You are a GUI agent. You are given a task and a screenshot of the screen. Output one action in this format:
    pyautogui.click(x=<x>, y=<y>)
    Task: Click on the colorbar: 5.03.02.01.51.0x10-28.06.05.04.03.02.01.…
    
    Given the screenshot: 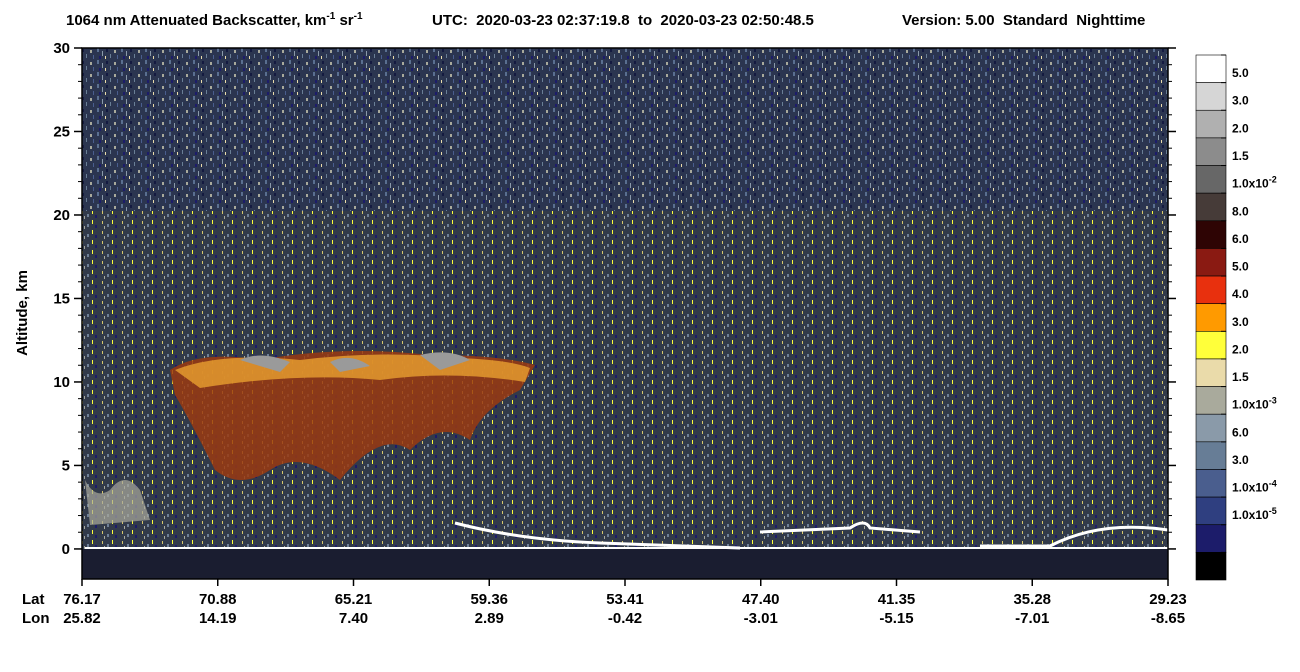 What is the action you would take?
    pyautogui.click(x=1236, y=317)
    